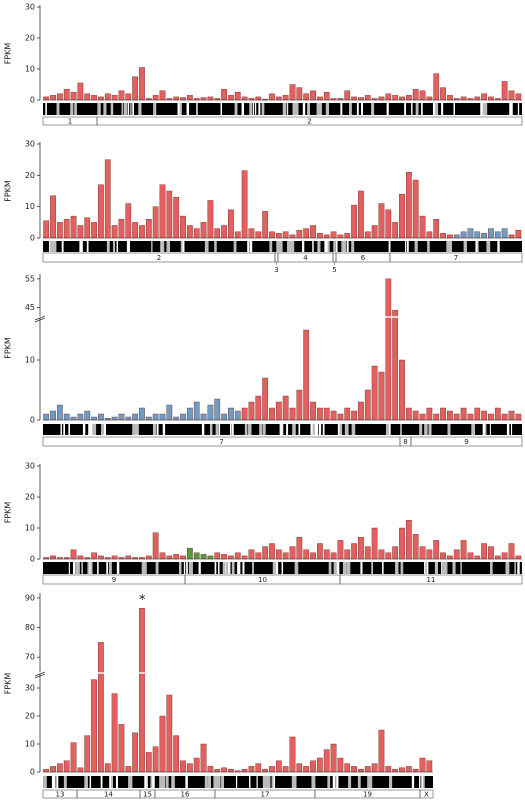 This screenshot has width=525, height=800. Describe the element at coordinates (276, 317) in the screenshot. I see `axis-break` at that location.